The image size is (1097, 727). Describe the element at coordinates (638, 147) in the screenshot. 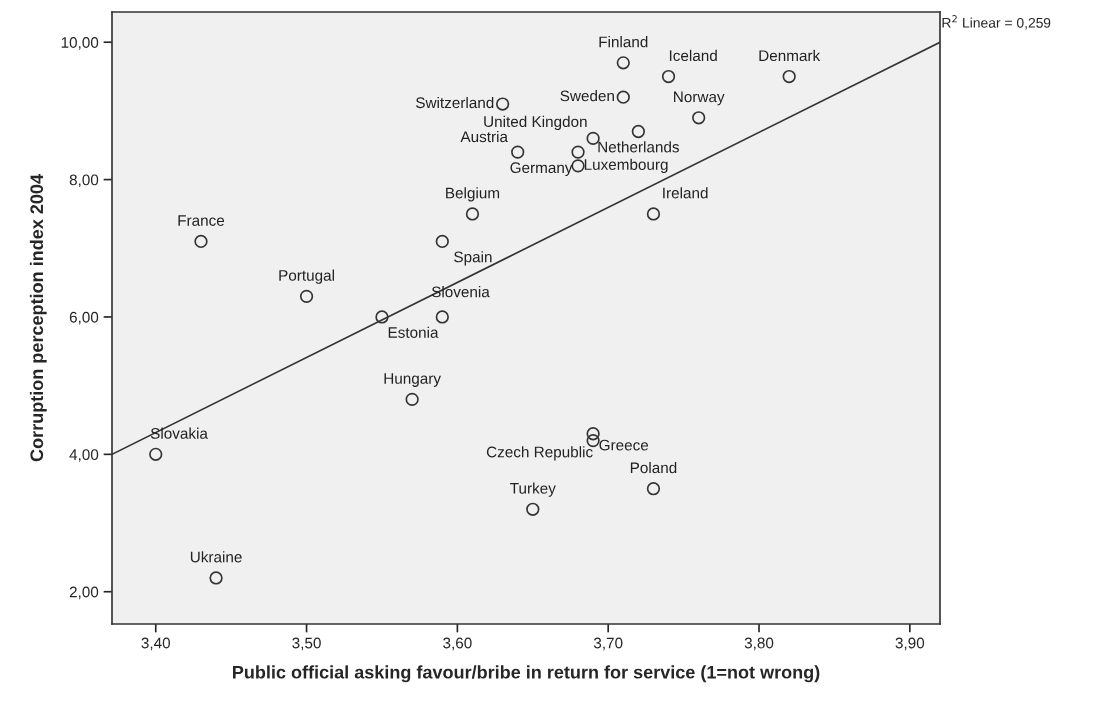

I see `annotation: Netherlands` at that location.